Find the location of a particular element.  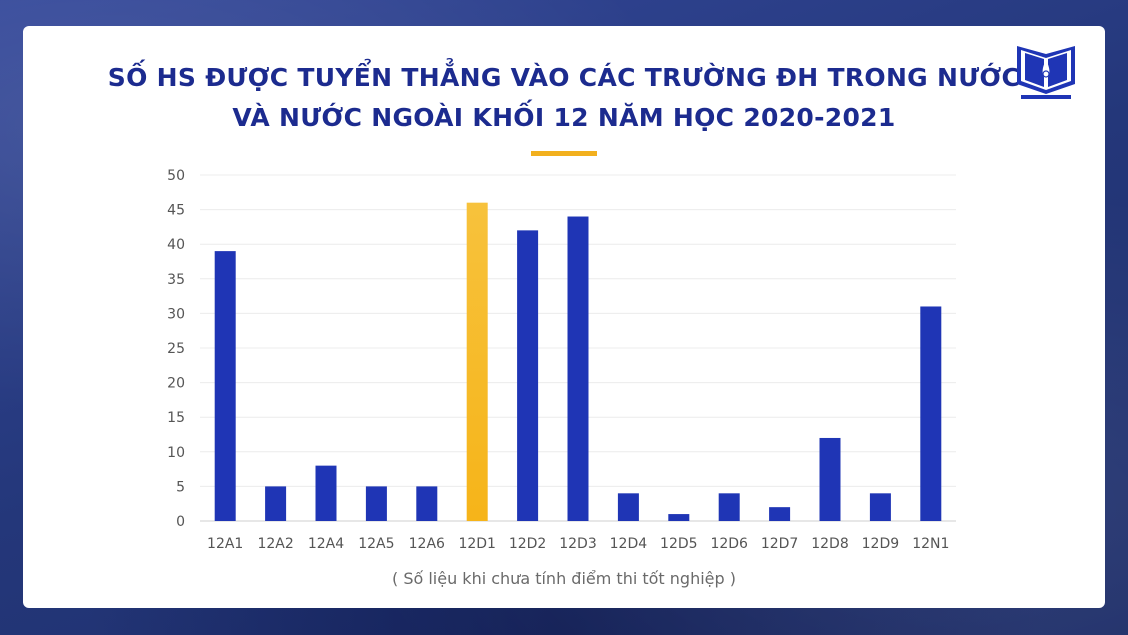

y-tick-label: 5 is located at coordinates (180, 487).